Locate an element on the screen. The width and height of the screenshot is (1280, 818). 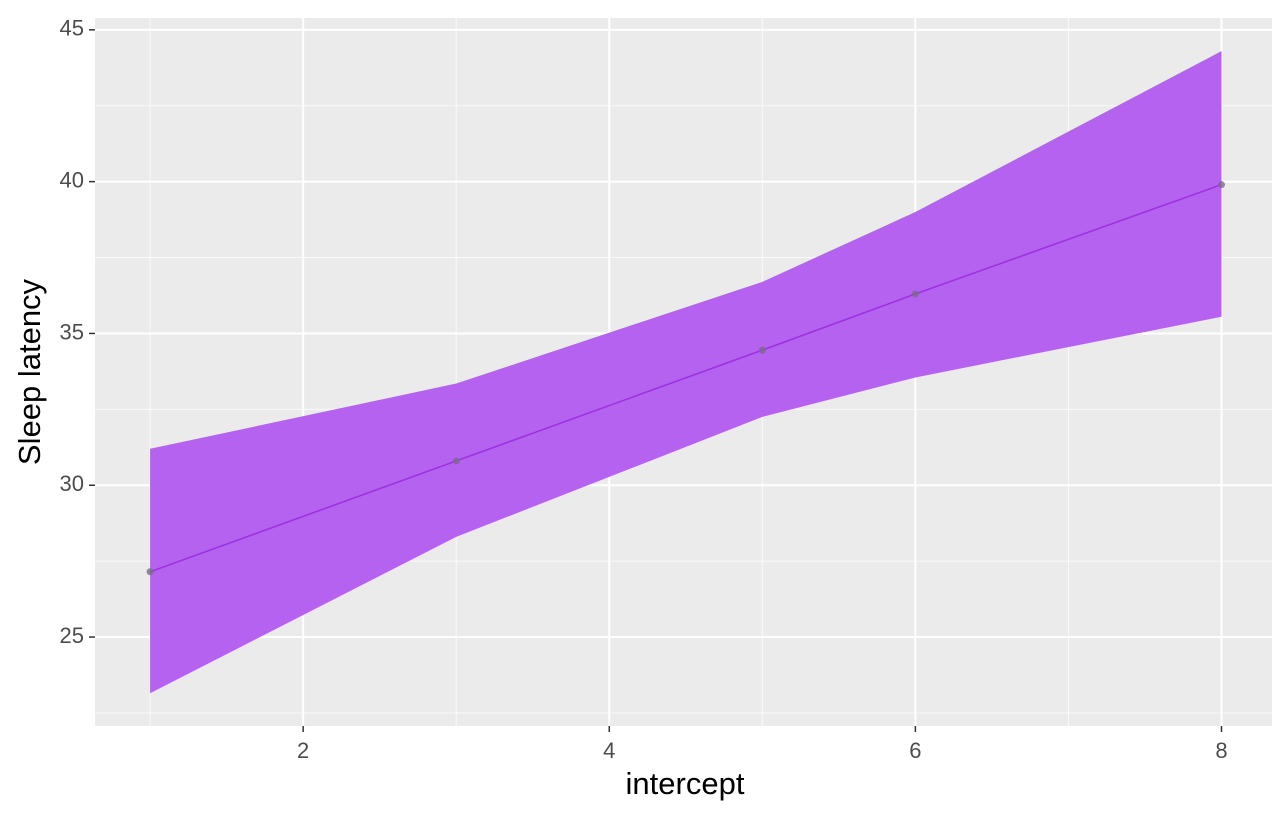
y-tick-label: 40 is located at coordinates (72, 179).